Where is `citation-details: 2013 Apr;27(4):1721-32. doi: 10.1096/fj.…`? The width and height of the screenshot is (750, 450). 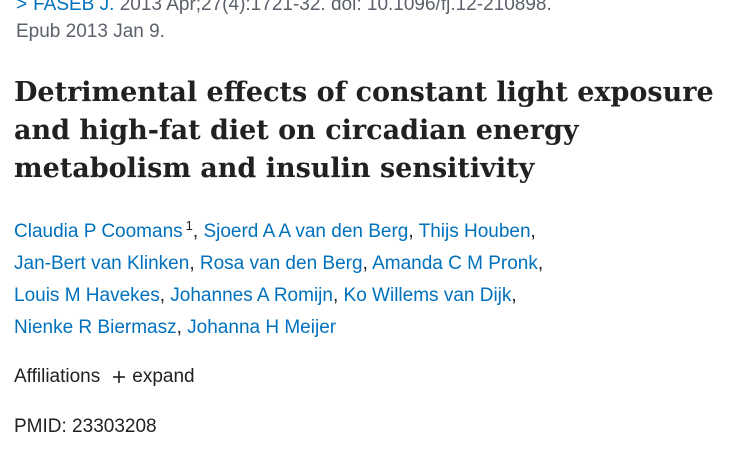
citation-details: 2013 Apr;27(4):1721-32. doi: 10.1096/fj.… is located at coordinates (335, 7).